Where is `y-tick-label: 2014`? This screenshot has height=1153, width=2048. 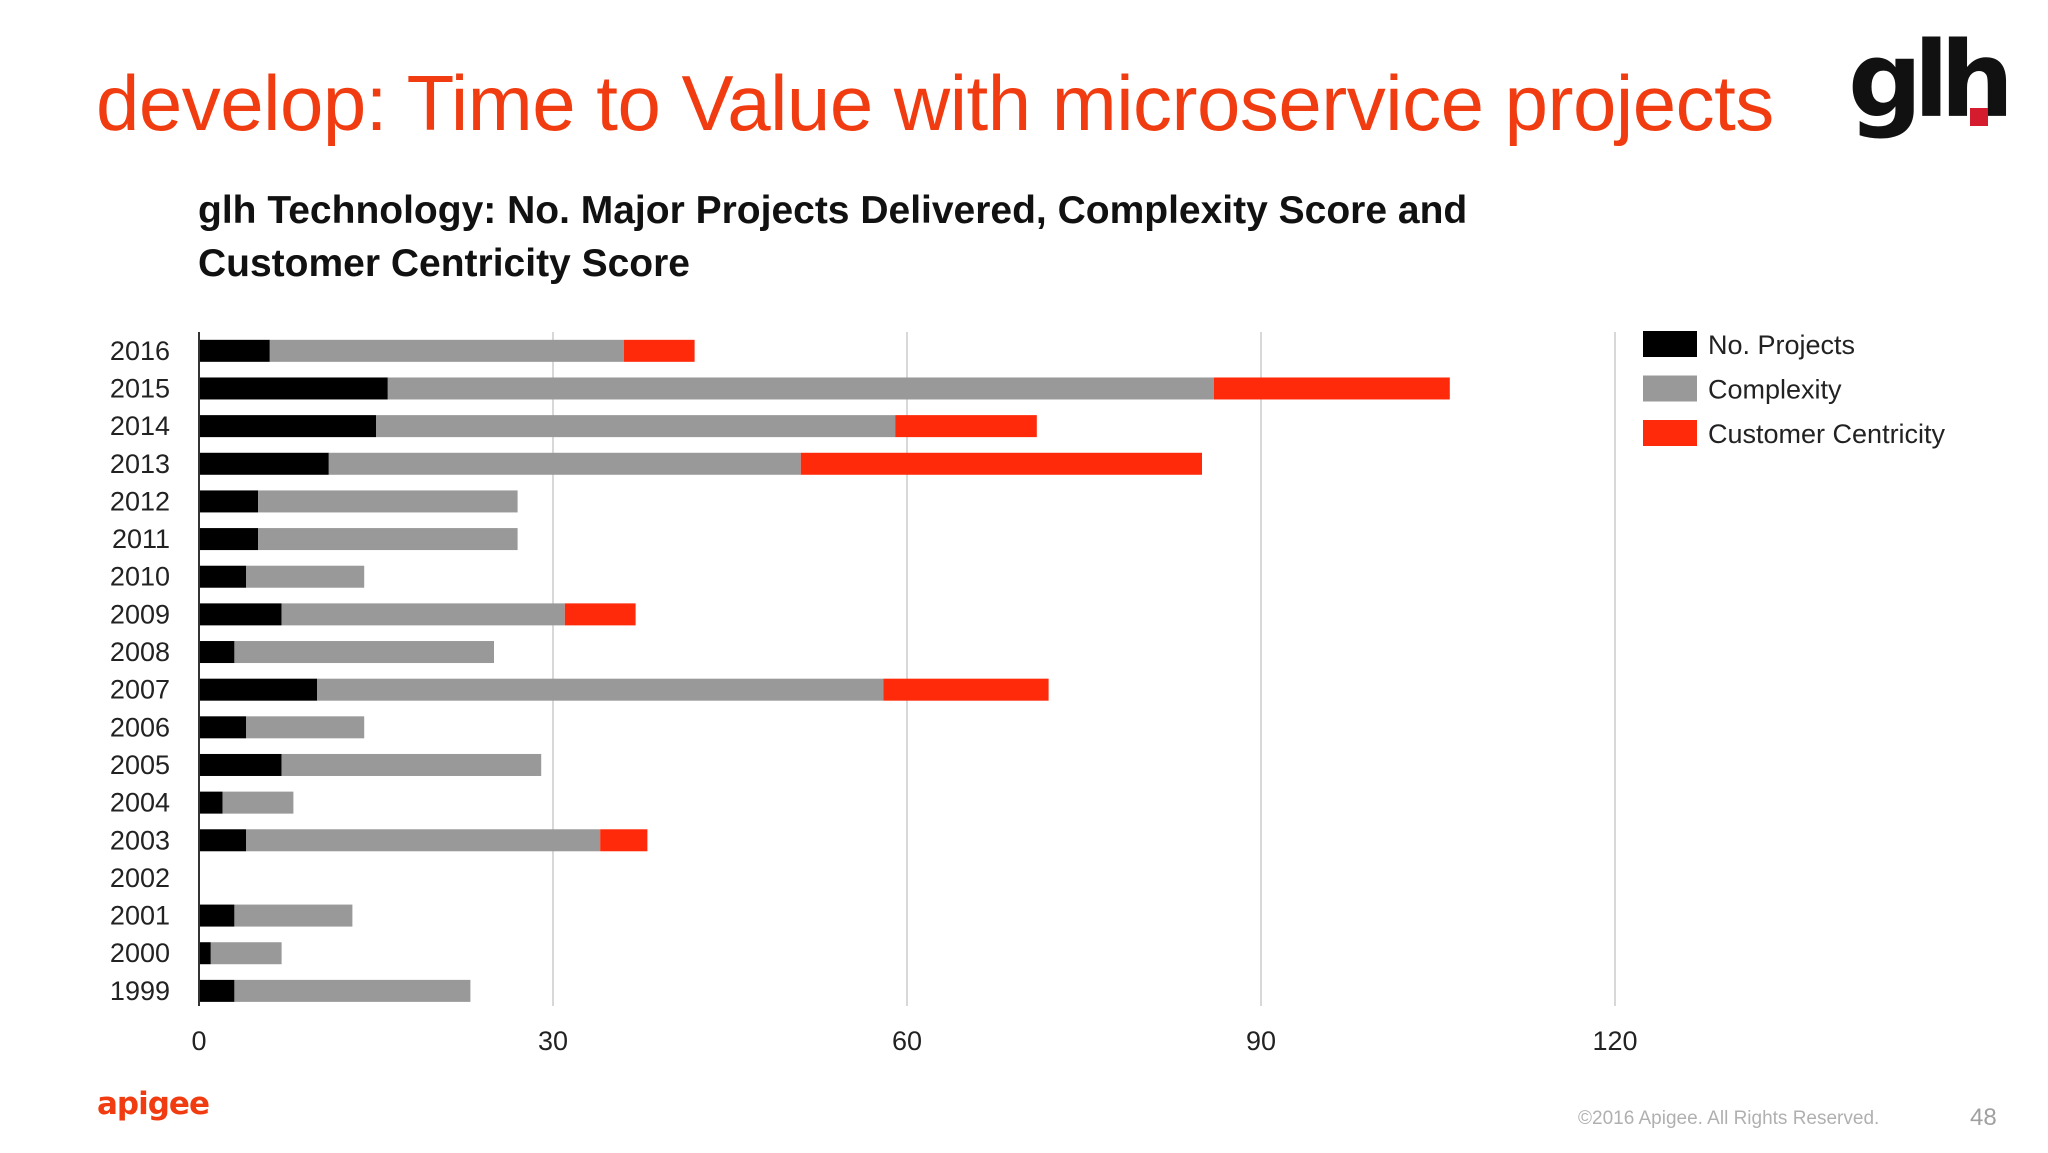
y-tick-label: 2014 is located at coordinates (140, 426).